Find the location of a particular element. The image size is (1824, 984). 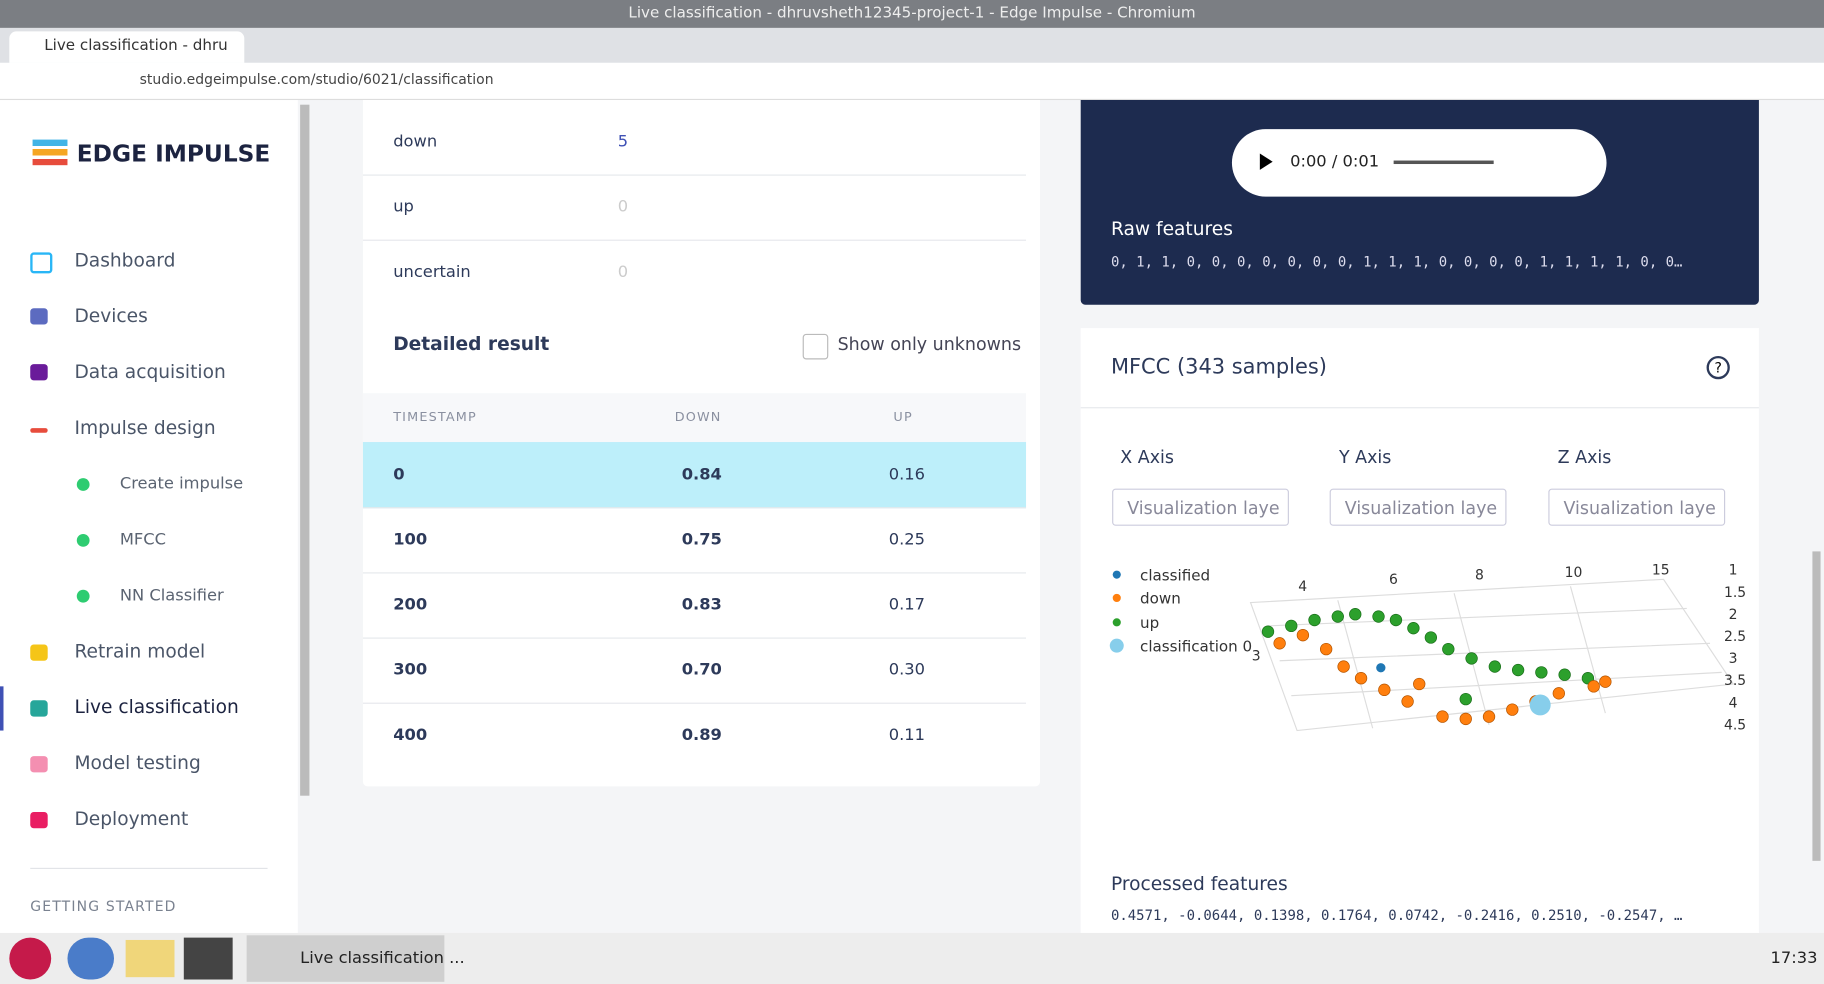

task-button is located at coordinates (345, 958).